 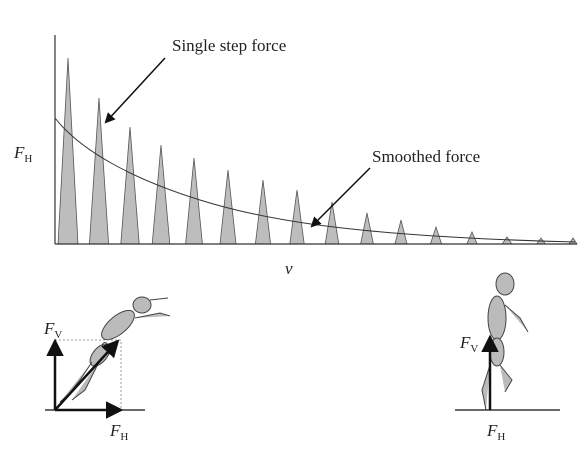 I want to click on running-figure-left, so click(x=115, y=349).